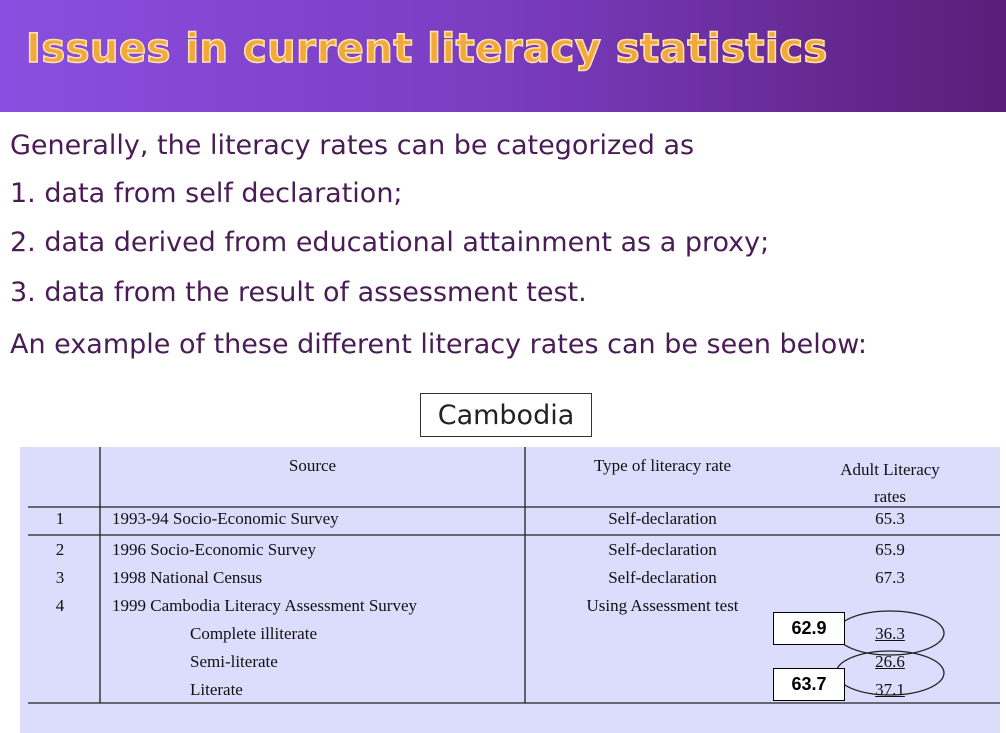 The image size is (1006, 733). Describe the element at coordinates (662, 605) in the screenshot. I see `row-type: Using Assessment test` at that location.